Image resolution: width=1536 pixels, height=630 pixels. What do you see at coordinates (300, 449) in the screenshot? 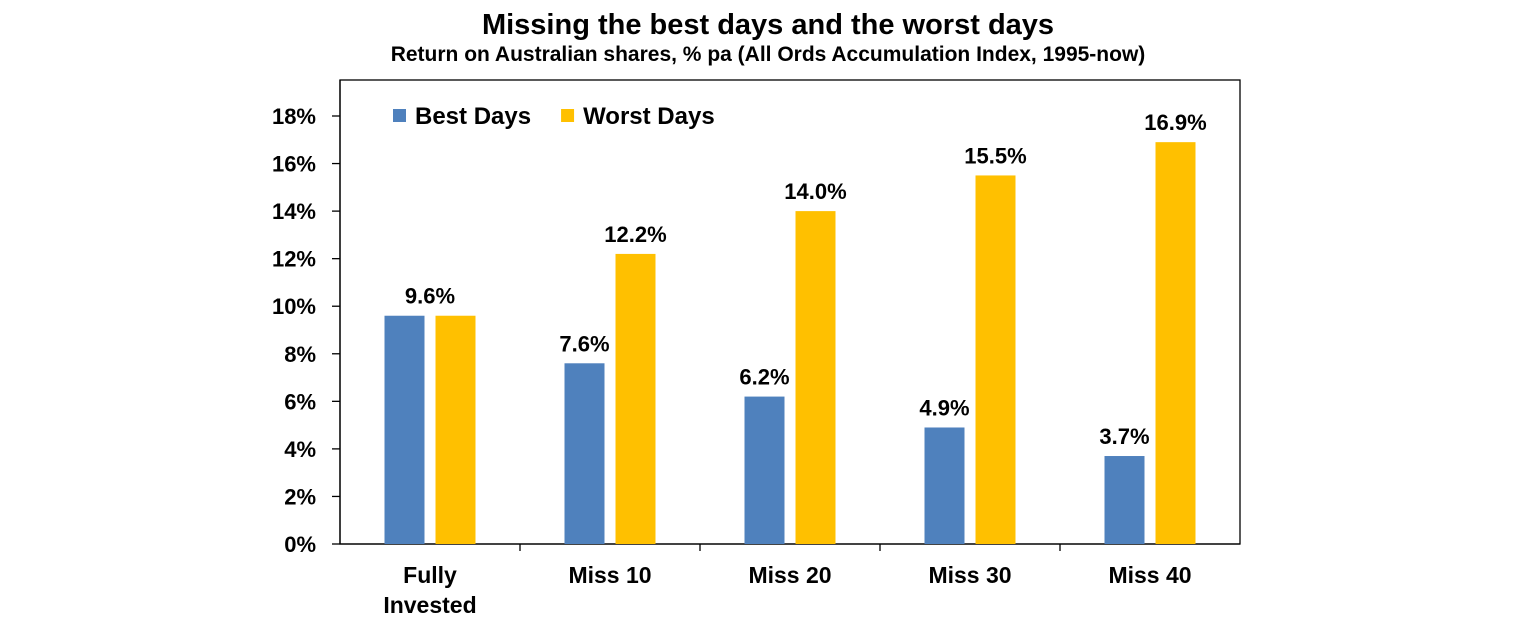
I see `y-tick-label: 4%` at bounding box center [300, 449].